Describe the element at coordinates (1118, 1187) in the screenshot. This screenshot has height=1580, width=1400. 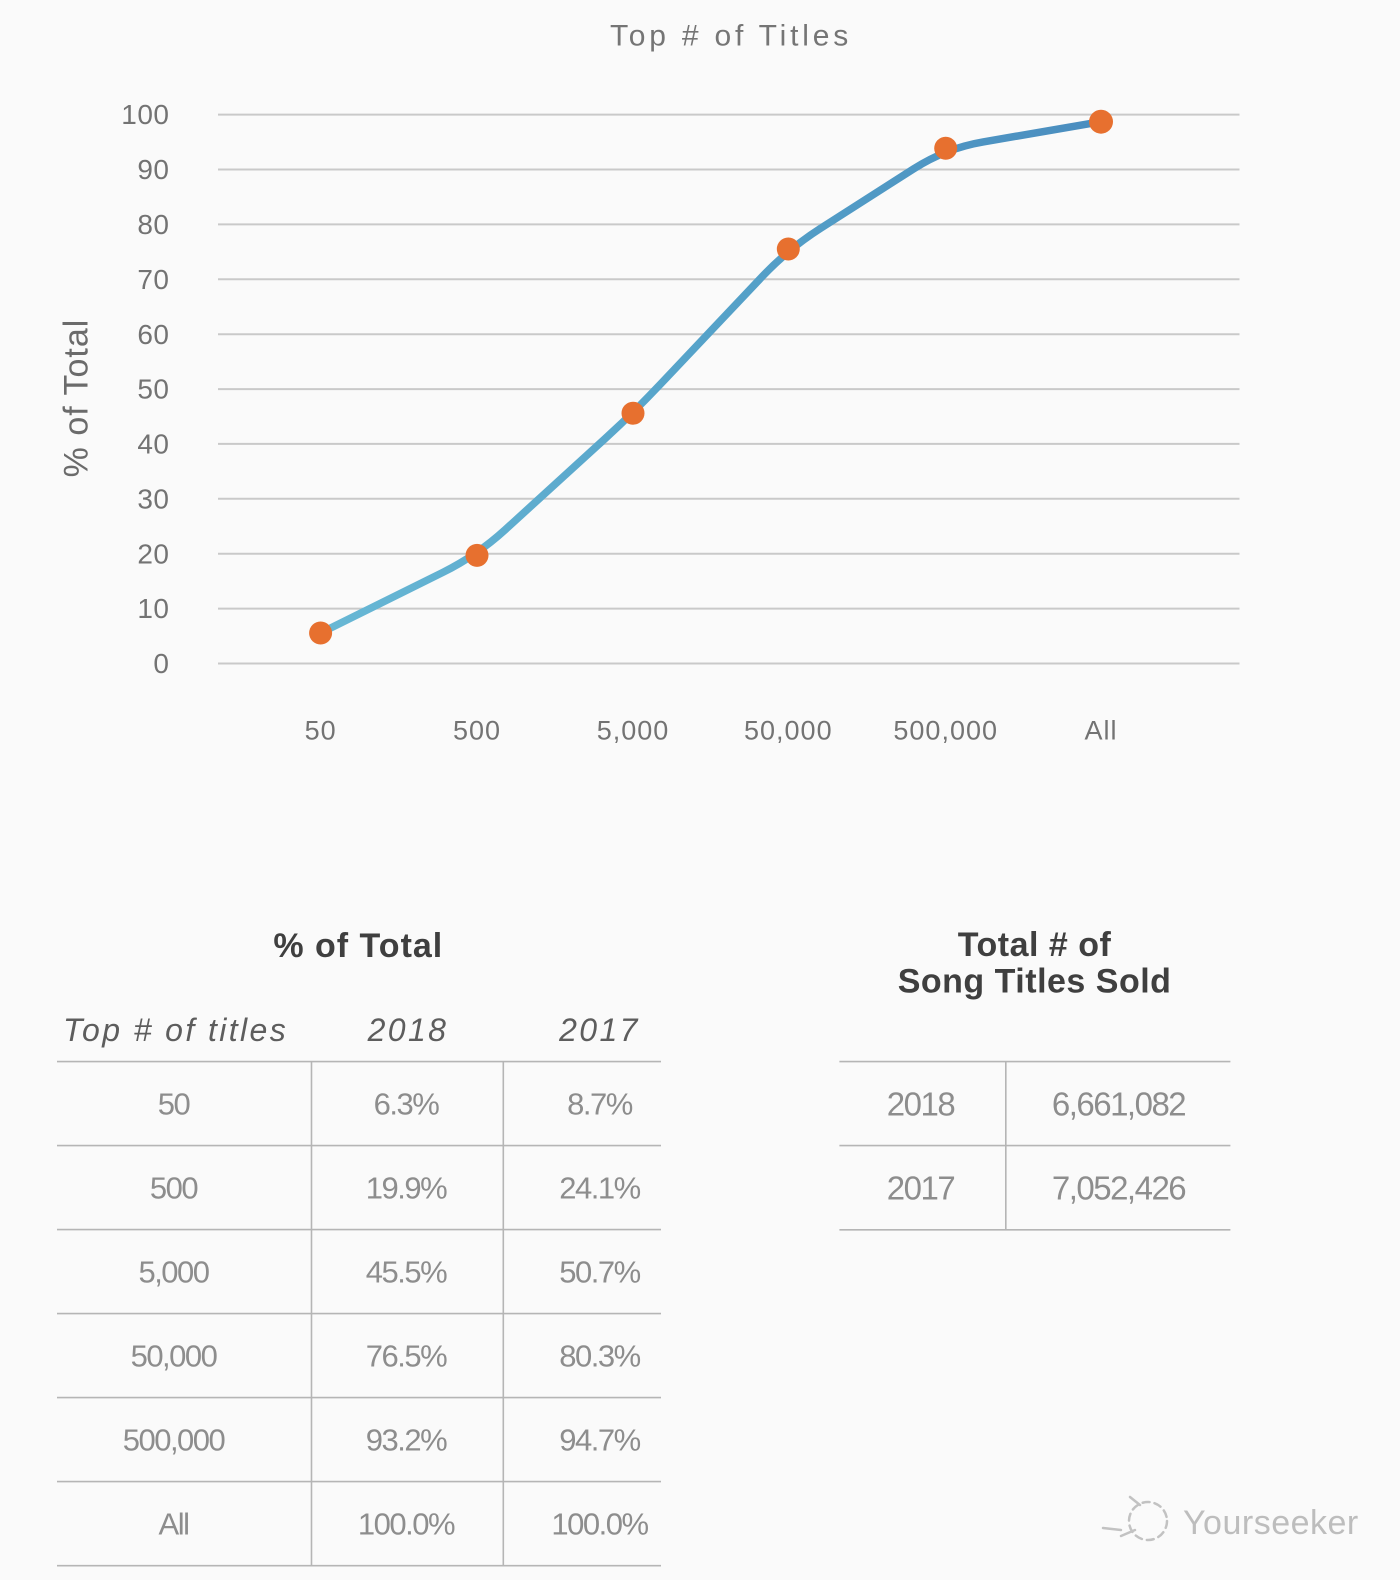
I see `svg-text: 7,052,426` at that location.